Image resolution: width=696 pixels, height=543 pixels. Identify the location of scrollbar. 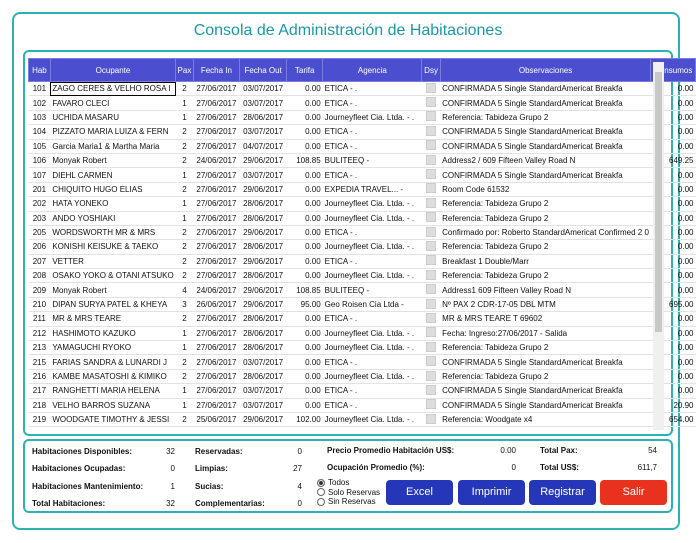
(658, 246).